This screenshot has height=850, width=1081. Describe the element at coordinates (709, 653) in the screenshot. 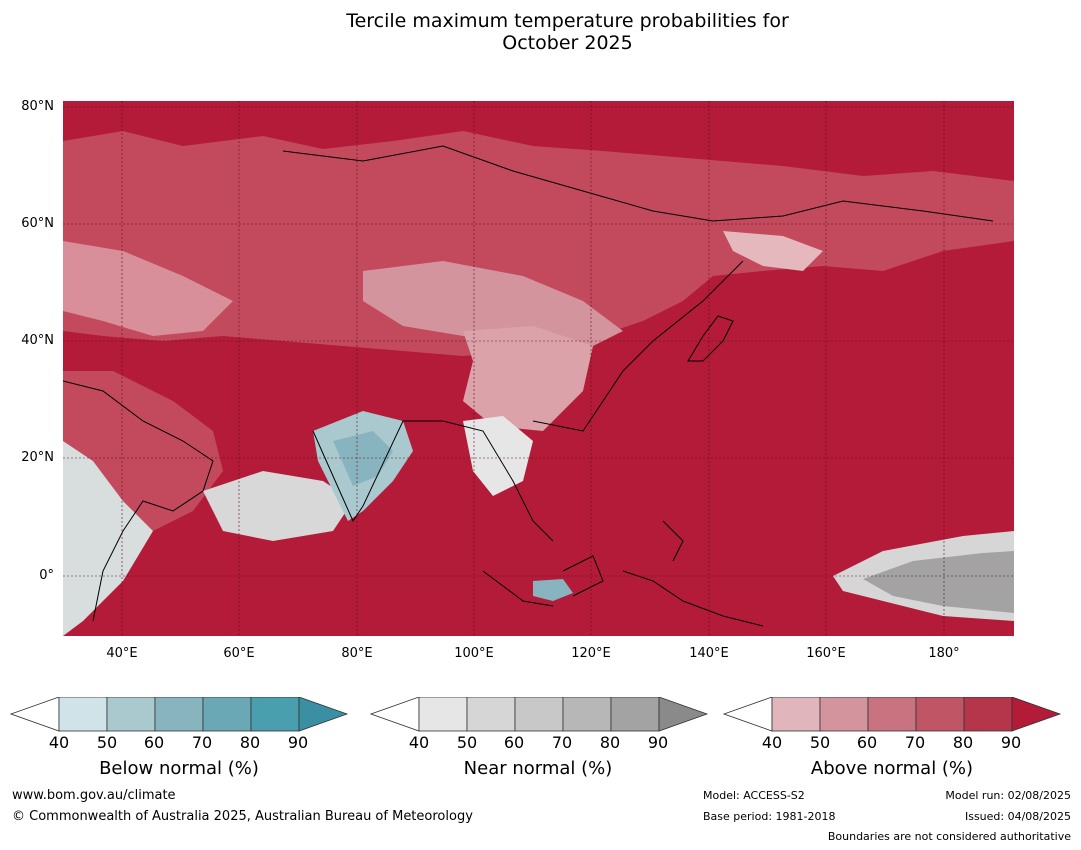

I see `lon-label-140e: 140°E` at that location.